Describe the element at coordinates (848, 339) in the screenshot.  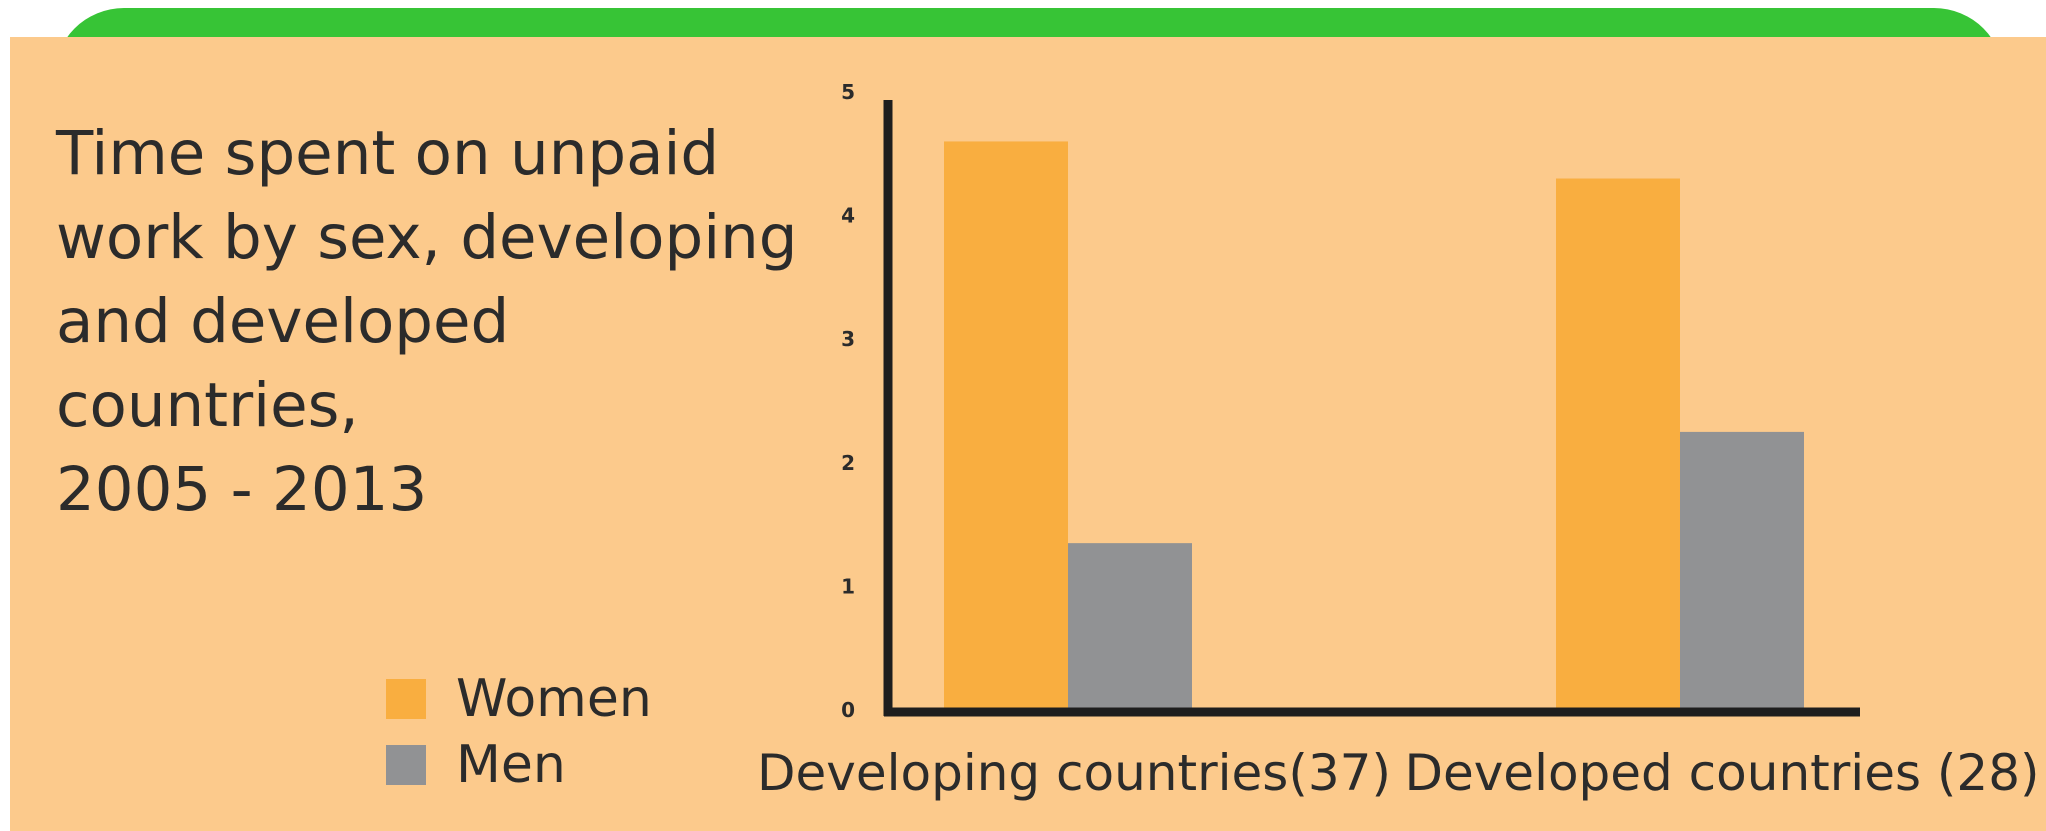
I see `y-tick-label-3: 3` at that location.